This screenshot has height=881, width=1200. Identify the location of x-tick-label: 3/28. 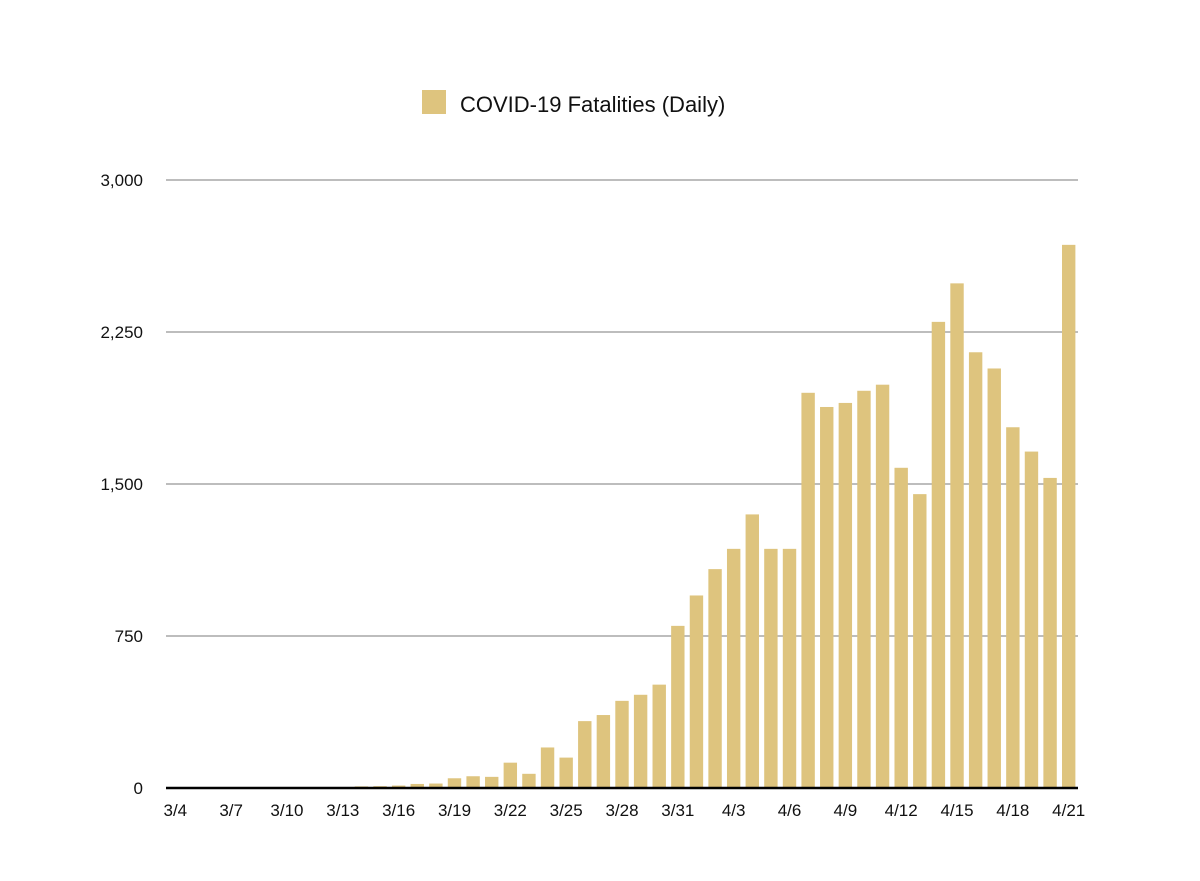
(621, 810).